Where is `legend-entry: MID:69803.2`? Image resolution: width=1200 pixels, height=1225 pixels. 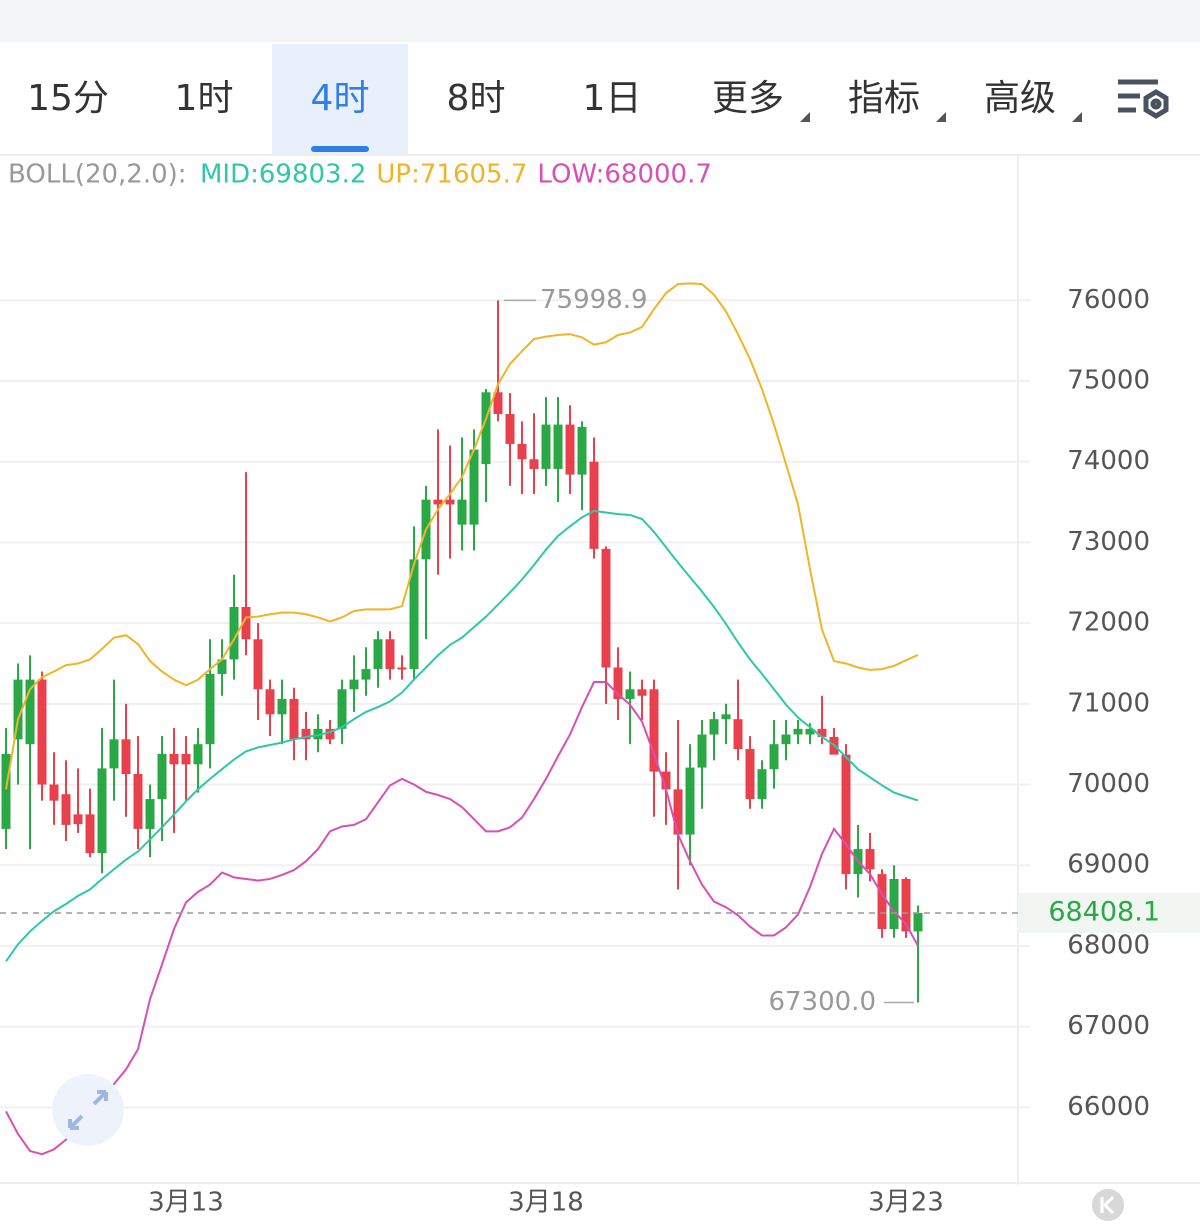
legend-entry: MID:69803.2 is located at coordinates (283, 175).